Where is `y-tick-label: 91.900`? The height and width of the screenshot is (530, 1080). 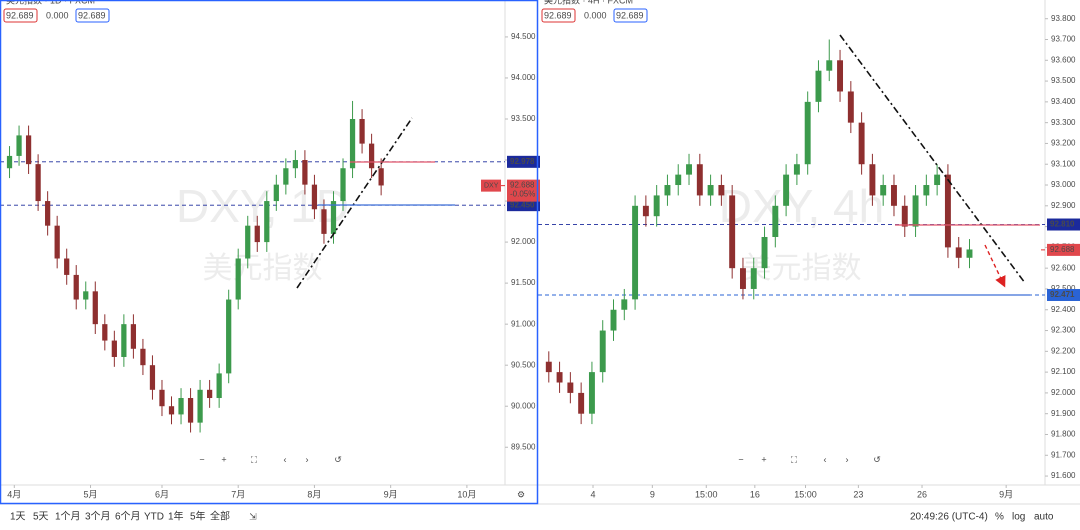
y-tick-label: 91.900 is located at coordinates (1063, 413).